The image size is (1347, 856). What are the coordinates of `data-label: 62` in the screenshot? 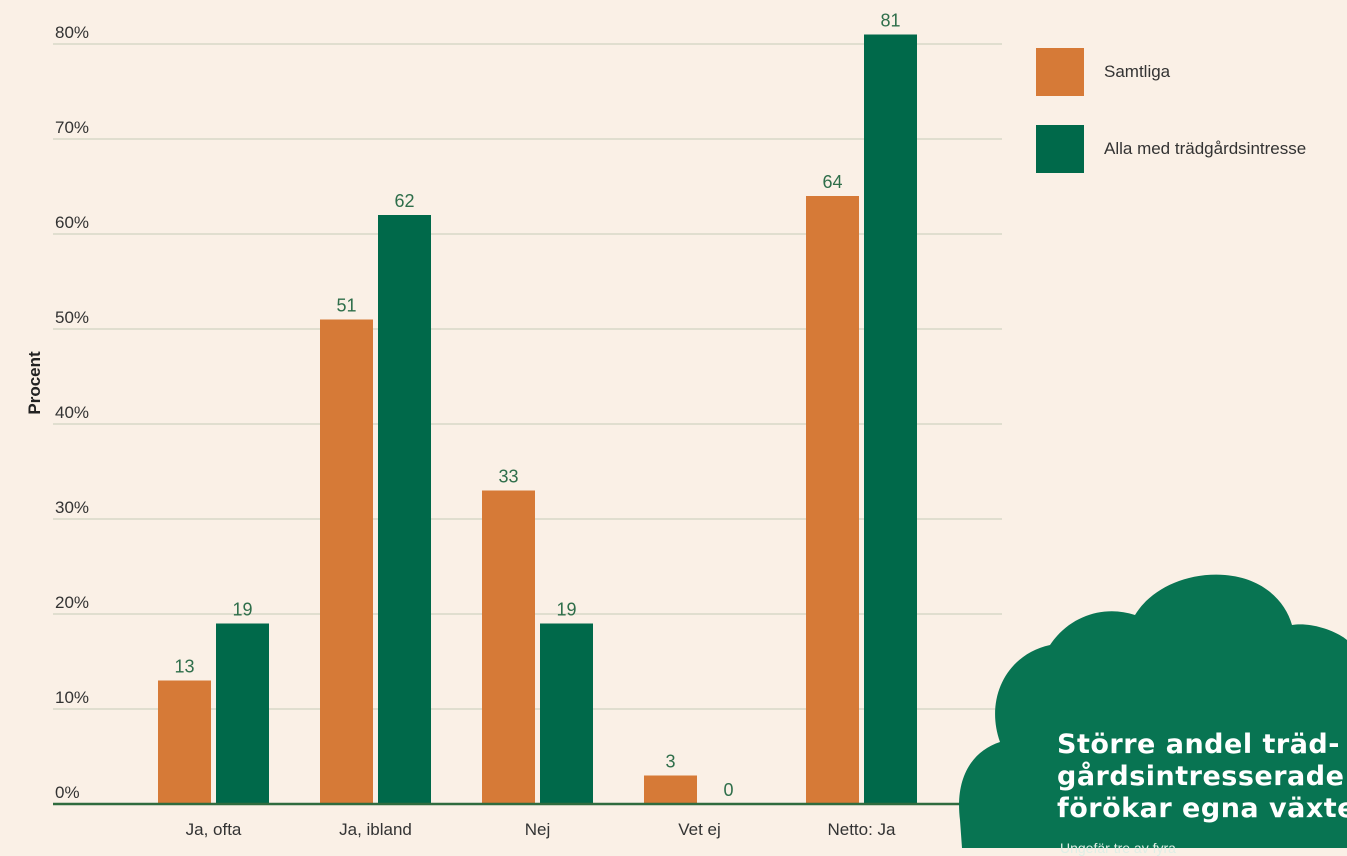 It's located at (404, 201).